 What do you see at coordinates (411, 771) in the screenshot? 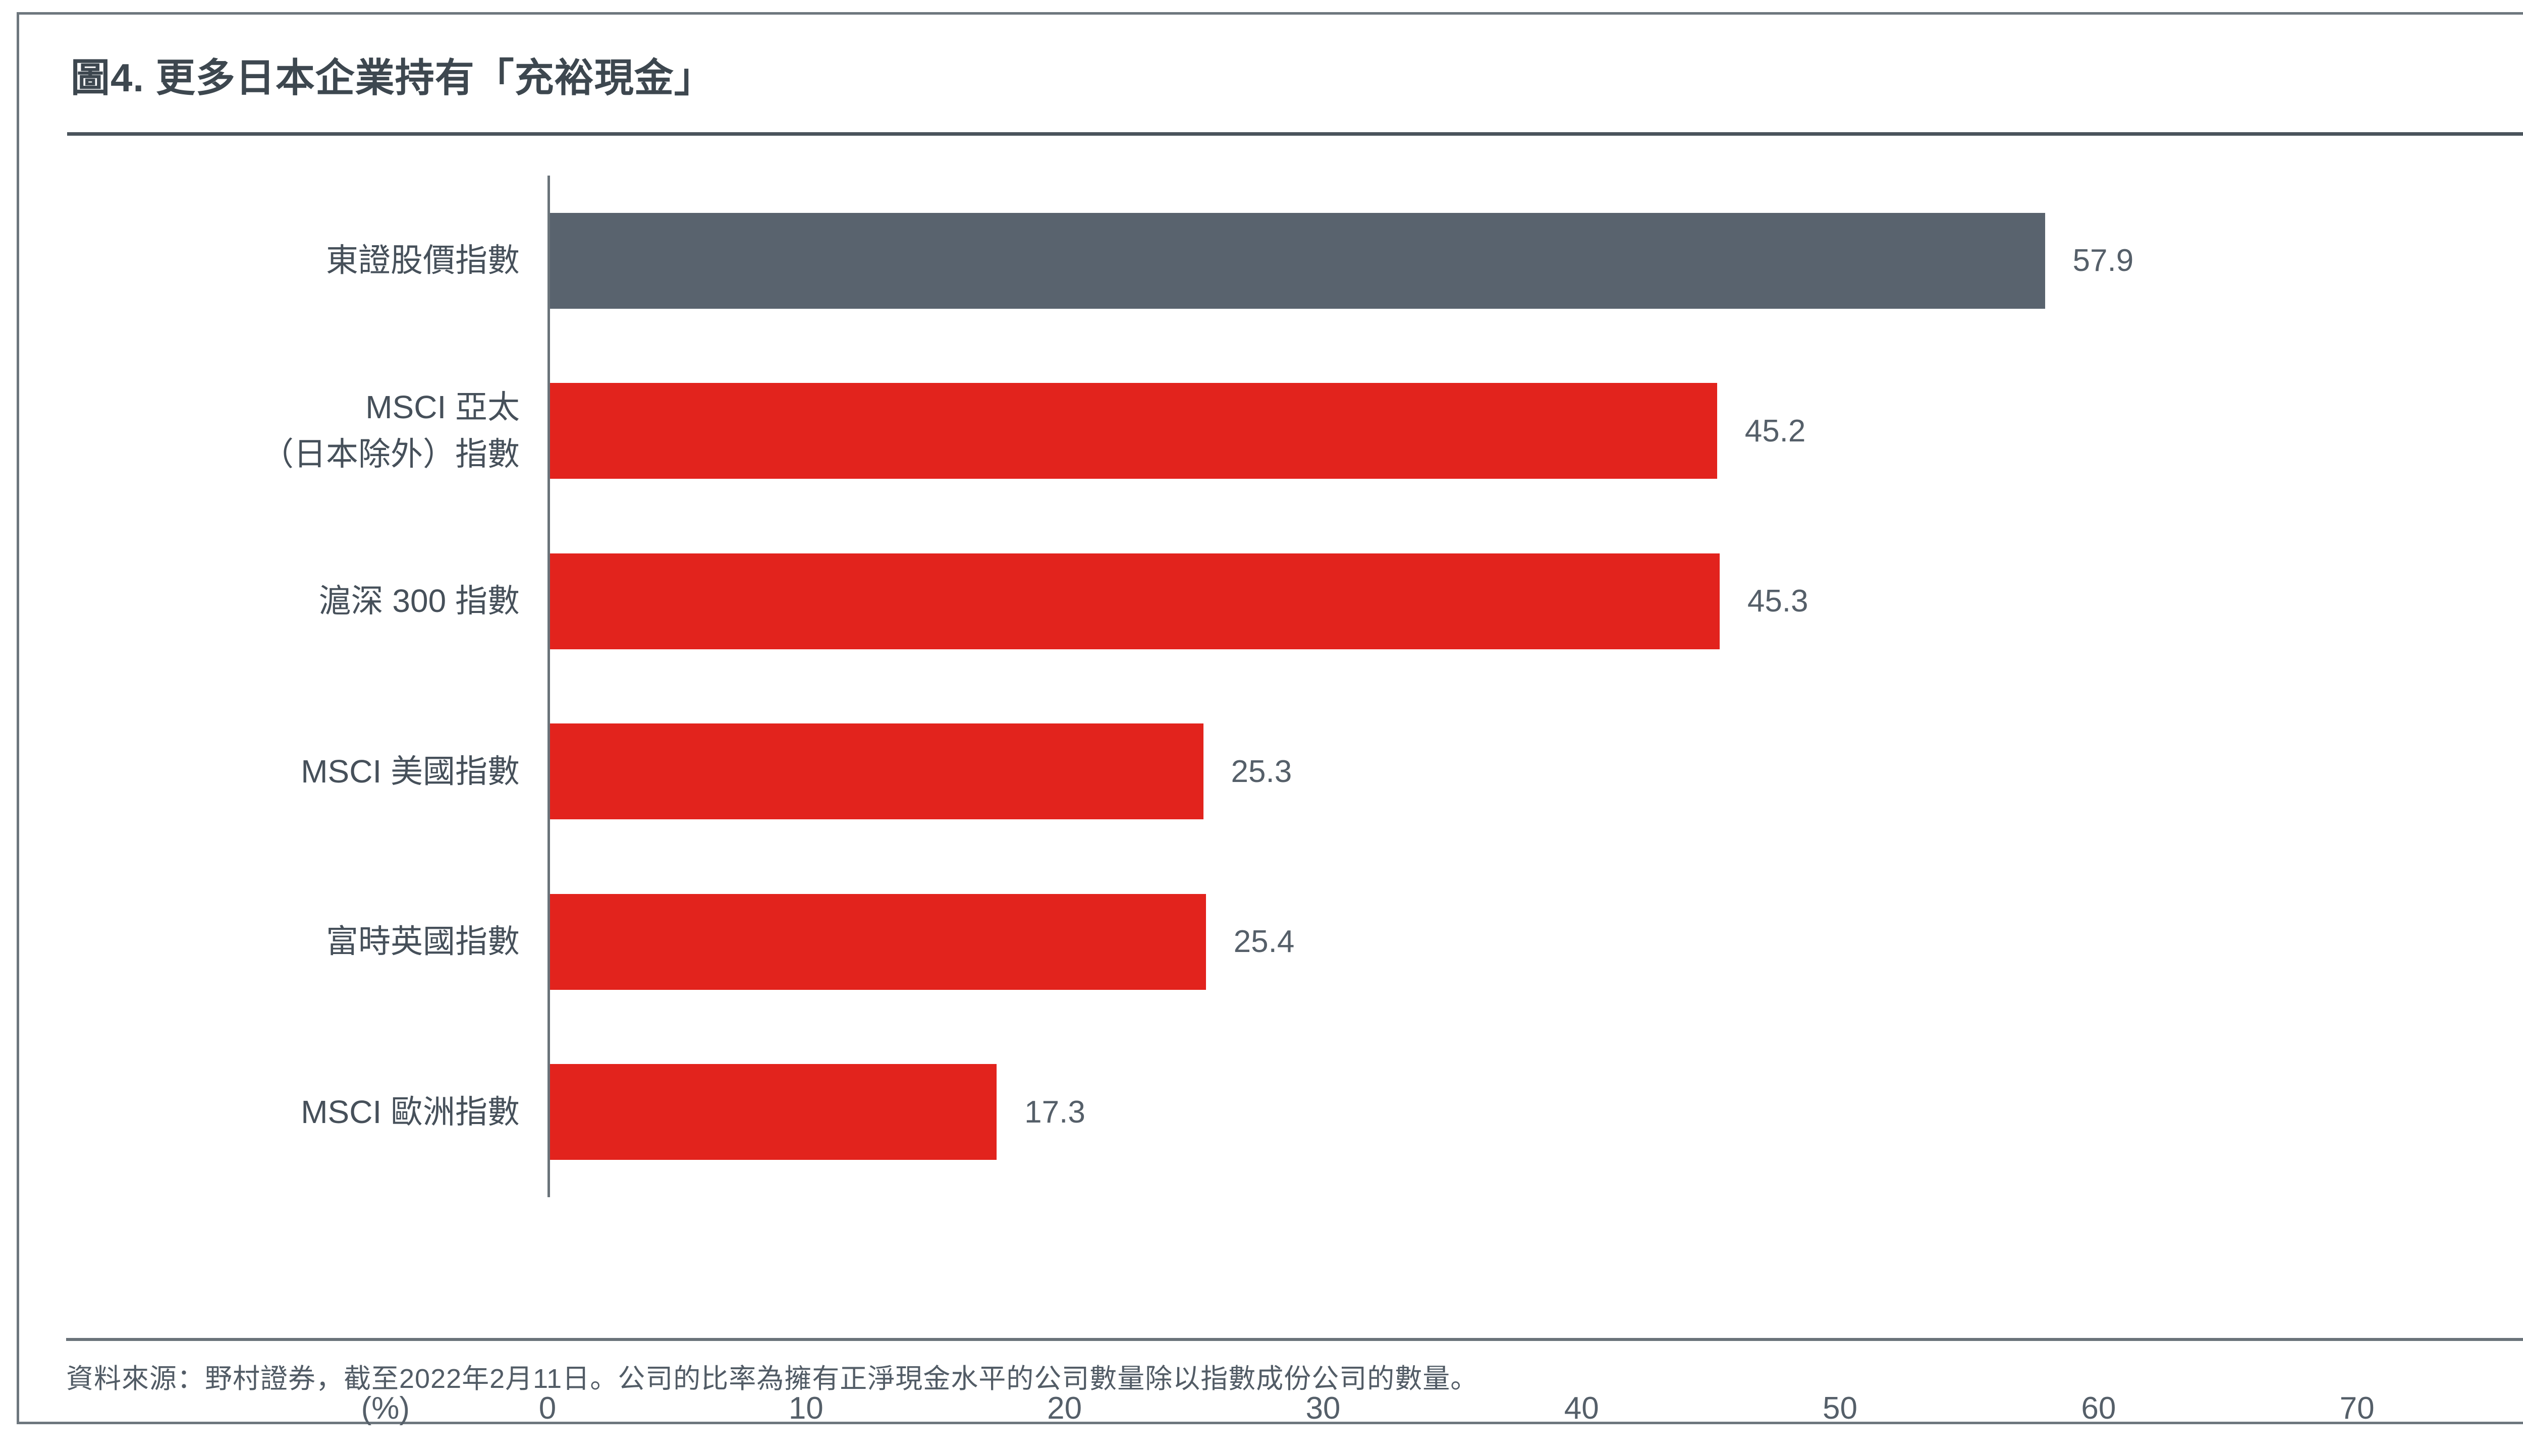
I see `category-label: MSCI 美國指數` at bounding box center [411, 771].